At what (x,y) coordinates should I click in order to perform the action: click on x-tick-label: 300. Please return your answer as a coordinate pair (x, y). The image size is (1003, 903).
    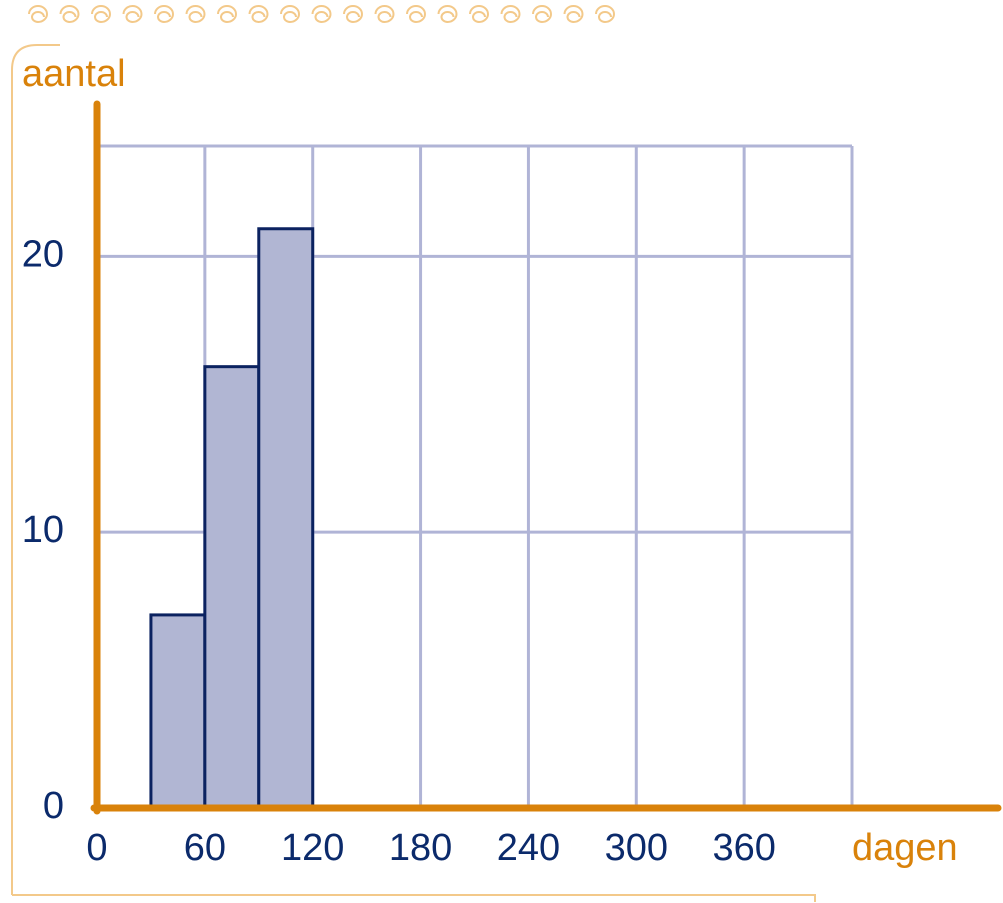
    Looking at the image, I should click on (636, 848).